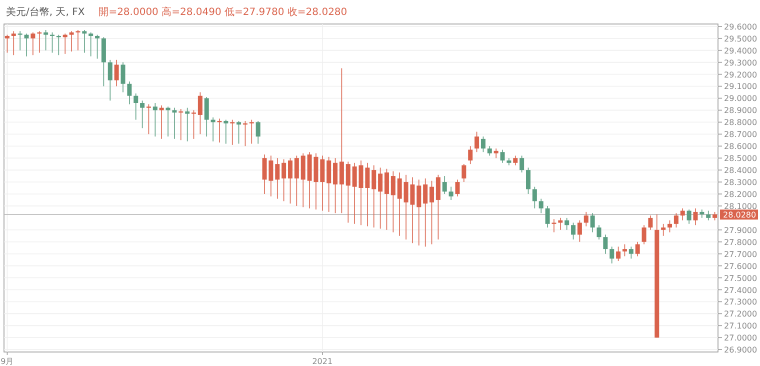  What do you see at coordinates (741, 75) in the screenshot?
I see `y-tick-label: 29.2000` at bounding box center [741, 75].